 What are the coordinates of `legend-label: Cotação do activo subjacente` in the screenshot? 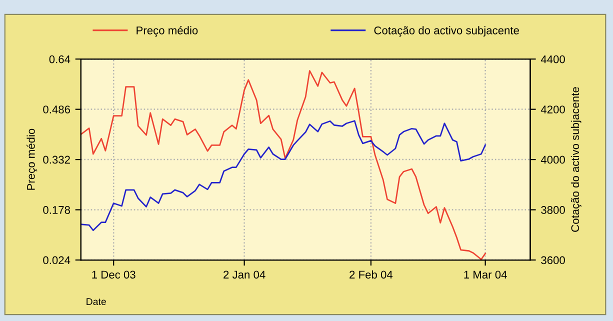 It's located at (446, 31).